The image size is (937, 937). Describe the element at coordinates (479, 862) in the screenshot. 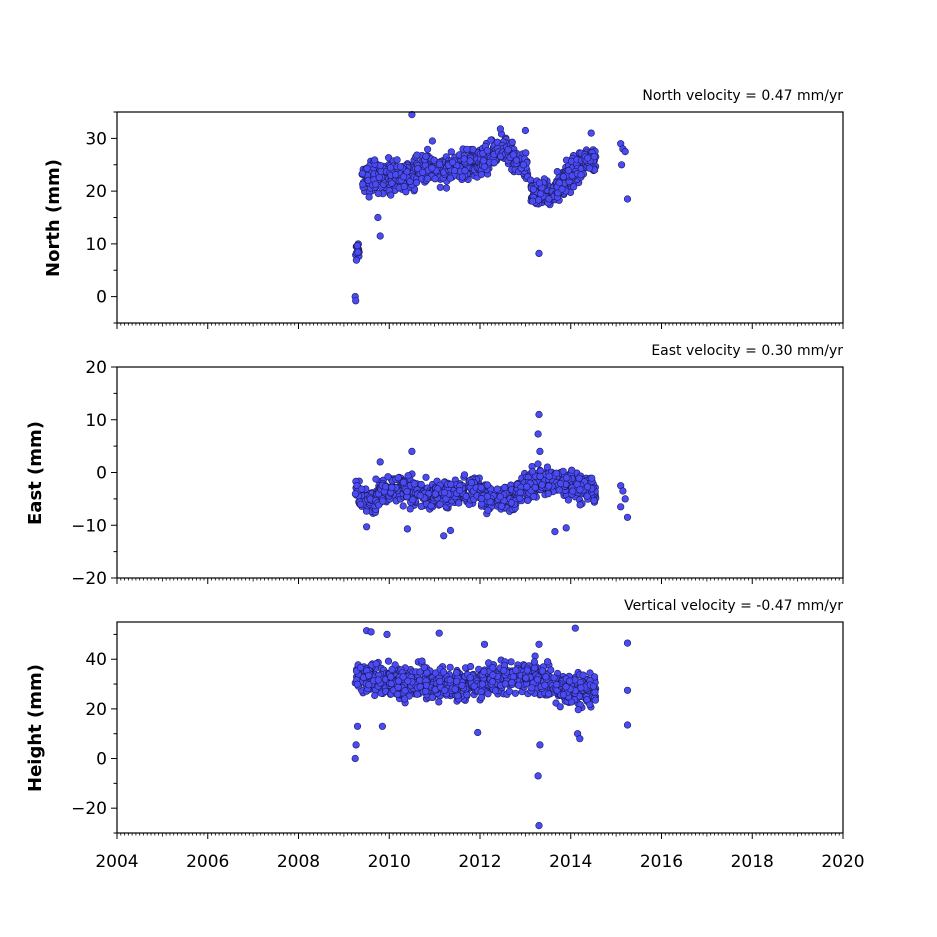

I see `x-axis-tick-labels: 2004 2006 2008 2010 2012 2014 2016 2018 2020` at that location.